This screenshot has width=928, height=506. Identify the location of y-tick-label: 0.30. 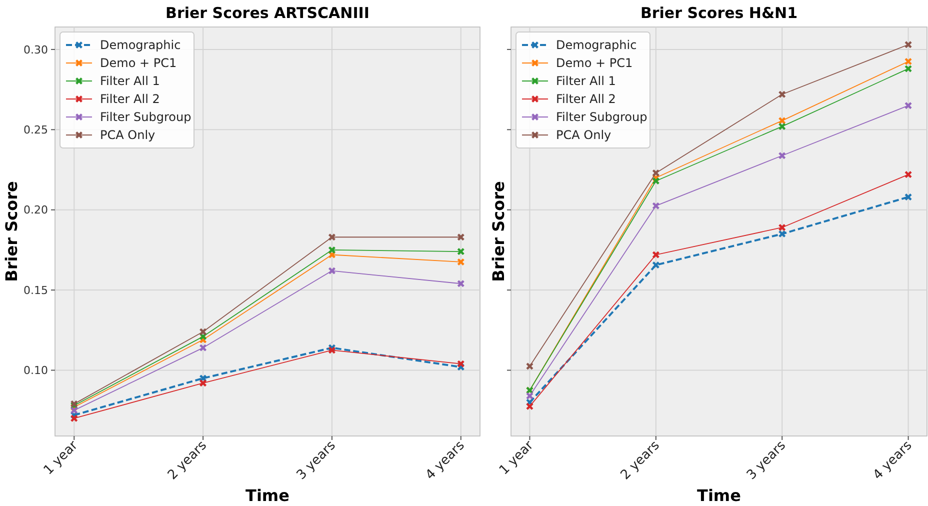
(36, 49).